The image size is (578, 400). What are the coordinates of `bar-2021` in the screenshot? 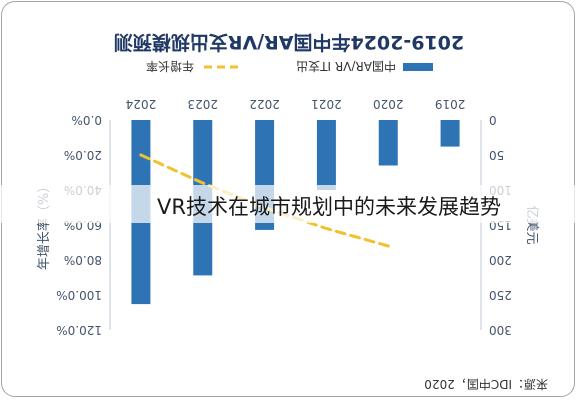 It's located at (326, 155).